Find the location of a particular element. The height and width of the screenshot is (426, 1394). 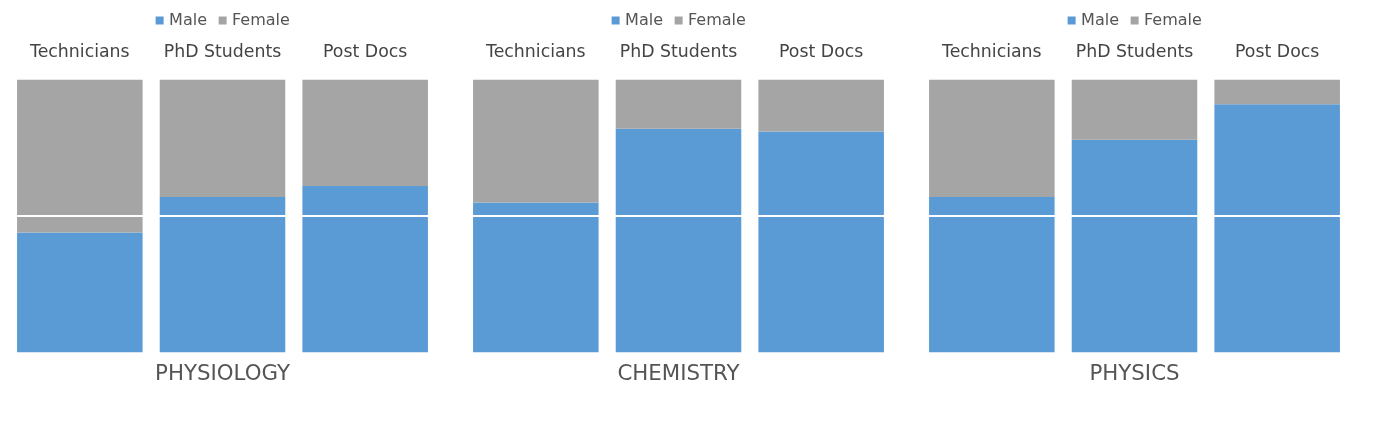

text: CHEMISTRY is located at coordinates (679, 372).